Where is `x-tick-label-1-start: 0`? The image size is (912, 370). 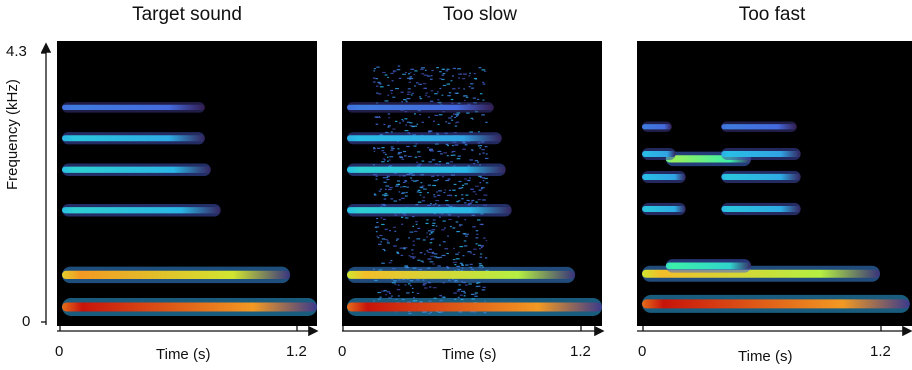
x-tick-label-1-start: 0 is located at coordinates (342, 351).